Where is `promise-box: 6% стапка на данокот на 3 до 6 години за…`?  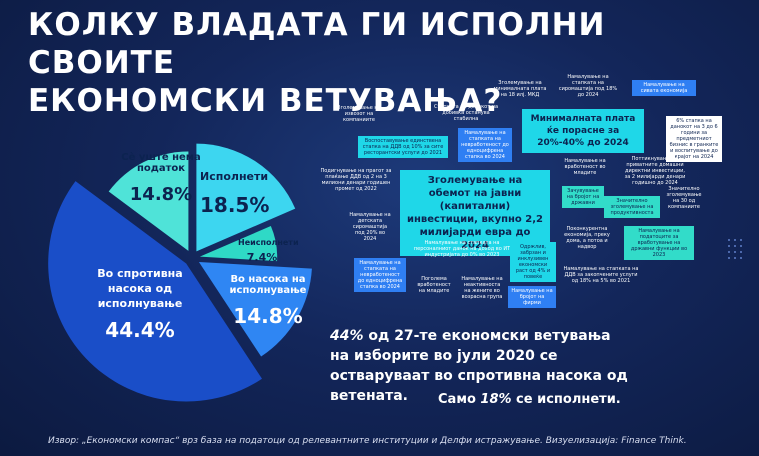
promise-box: 6% стапка на данокот на 3 до 6 години за… is located at coordinates (694, 139).